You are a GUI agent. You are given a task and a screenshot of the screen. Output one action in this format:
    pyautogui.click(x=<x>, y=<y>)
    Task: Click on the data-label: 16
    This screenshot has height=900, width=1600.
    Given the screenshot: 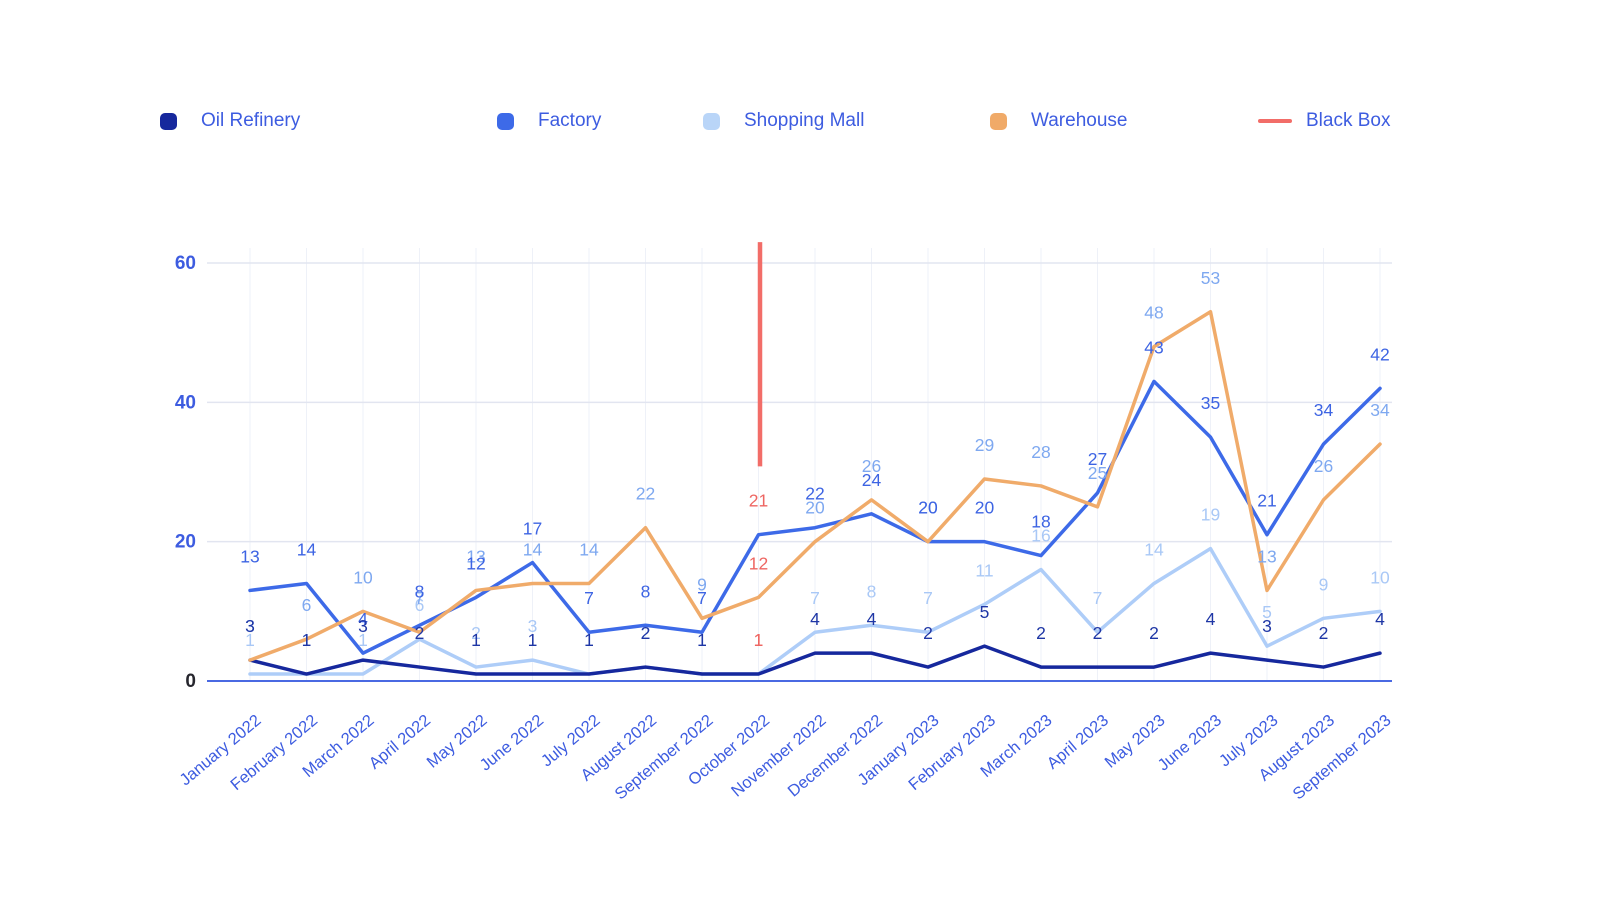 What is the action you would take?
    pyautogui.click(x=1040, y=536)
    